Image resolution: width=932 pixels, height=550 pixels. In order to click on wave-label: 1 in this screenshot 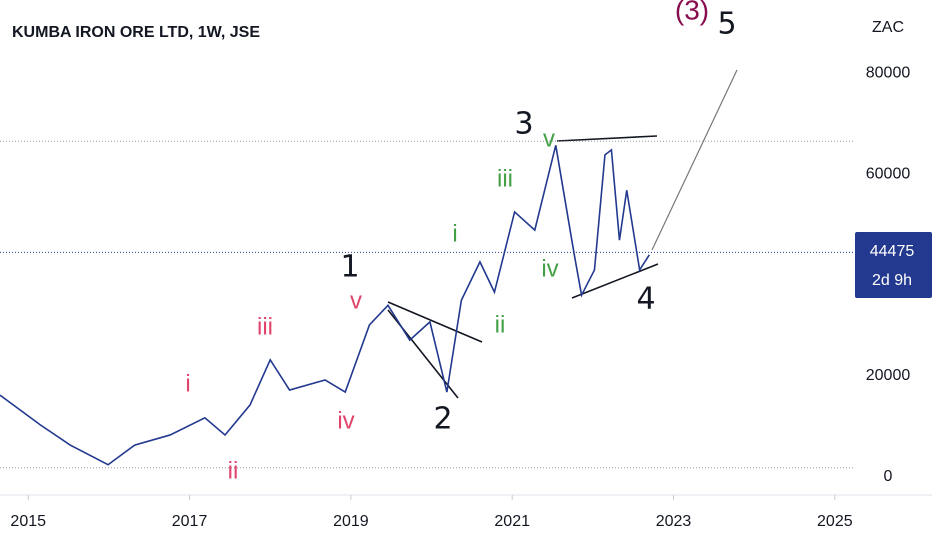, I will do `click(349, 267)`.